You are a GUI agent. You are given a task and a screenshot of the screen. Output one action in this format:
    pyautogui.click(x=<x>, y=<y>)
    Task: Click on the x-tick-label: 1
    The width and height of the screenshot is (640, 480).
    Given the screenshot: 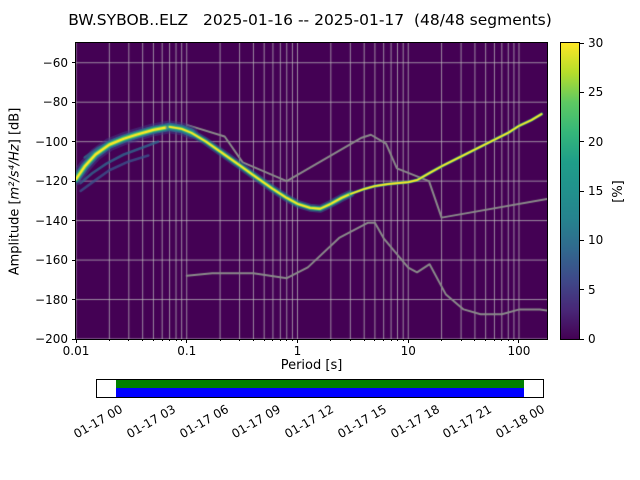 What is the action you would take?
    pyautogui.click(x=297, y=351)
    